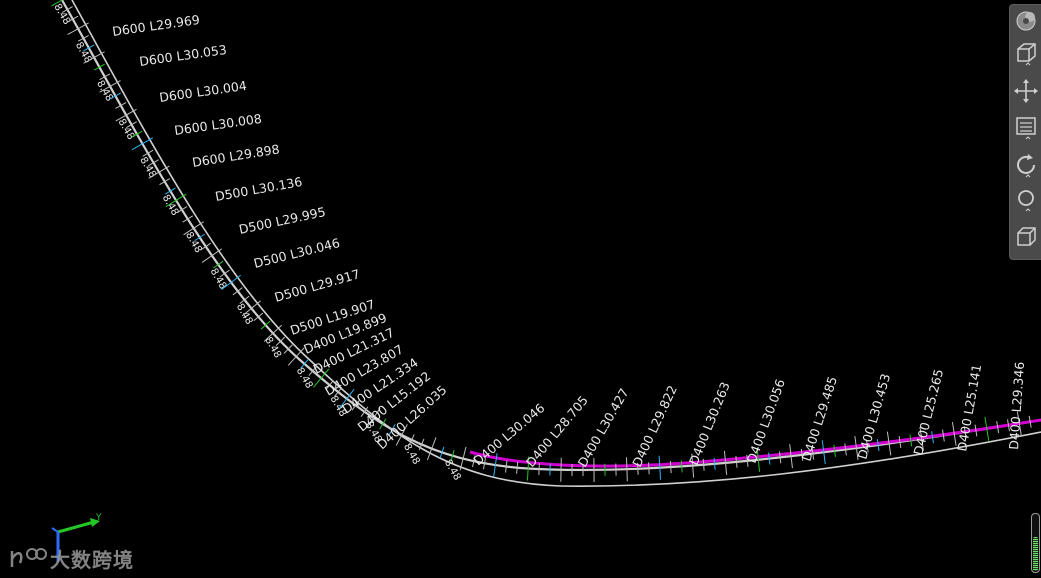  I want to click on vertical-scrollbar, so click(1035, 543).